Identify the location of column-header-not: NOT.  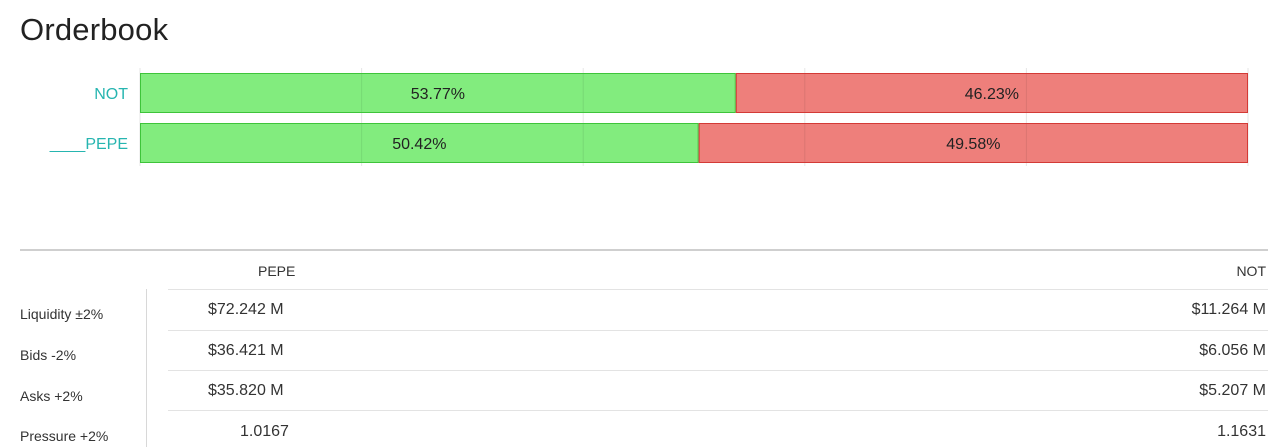
(1251, 271).